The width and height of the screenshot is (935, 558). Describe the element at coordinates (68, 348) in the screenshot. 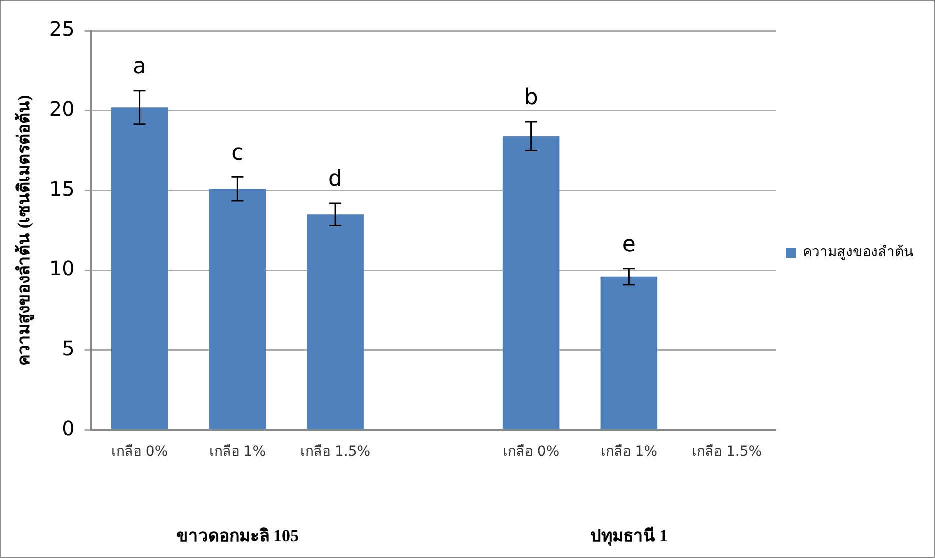

I see `y-tick-label: 5` at that location.